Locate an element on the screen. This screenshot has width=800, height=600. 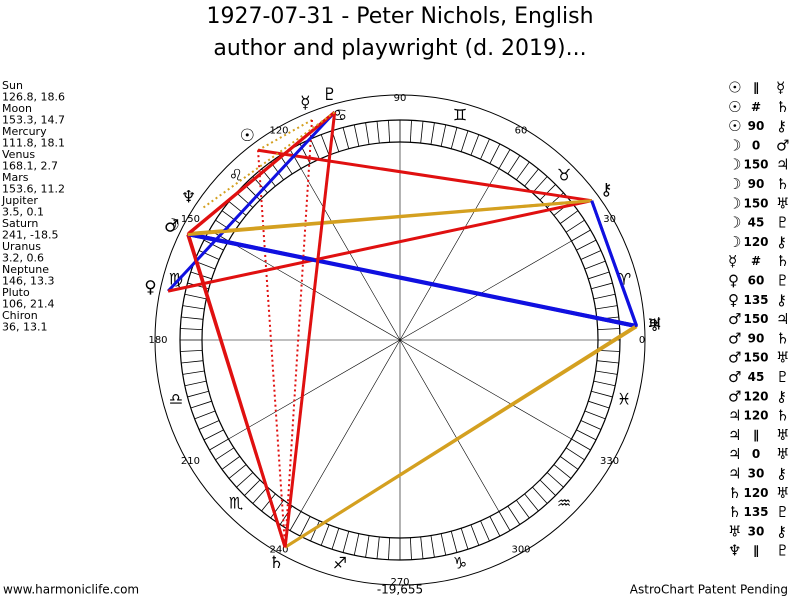
planet-coords: 111.8, 18.1 is located at coordinates (33, 143).